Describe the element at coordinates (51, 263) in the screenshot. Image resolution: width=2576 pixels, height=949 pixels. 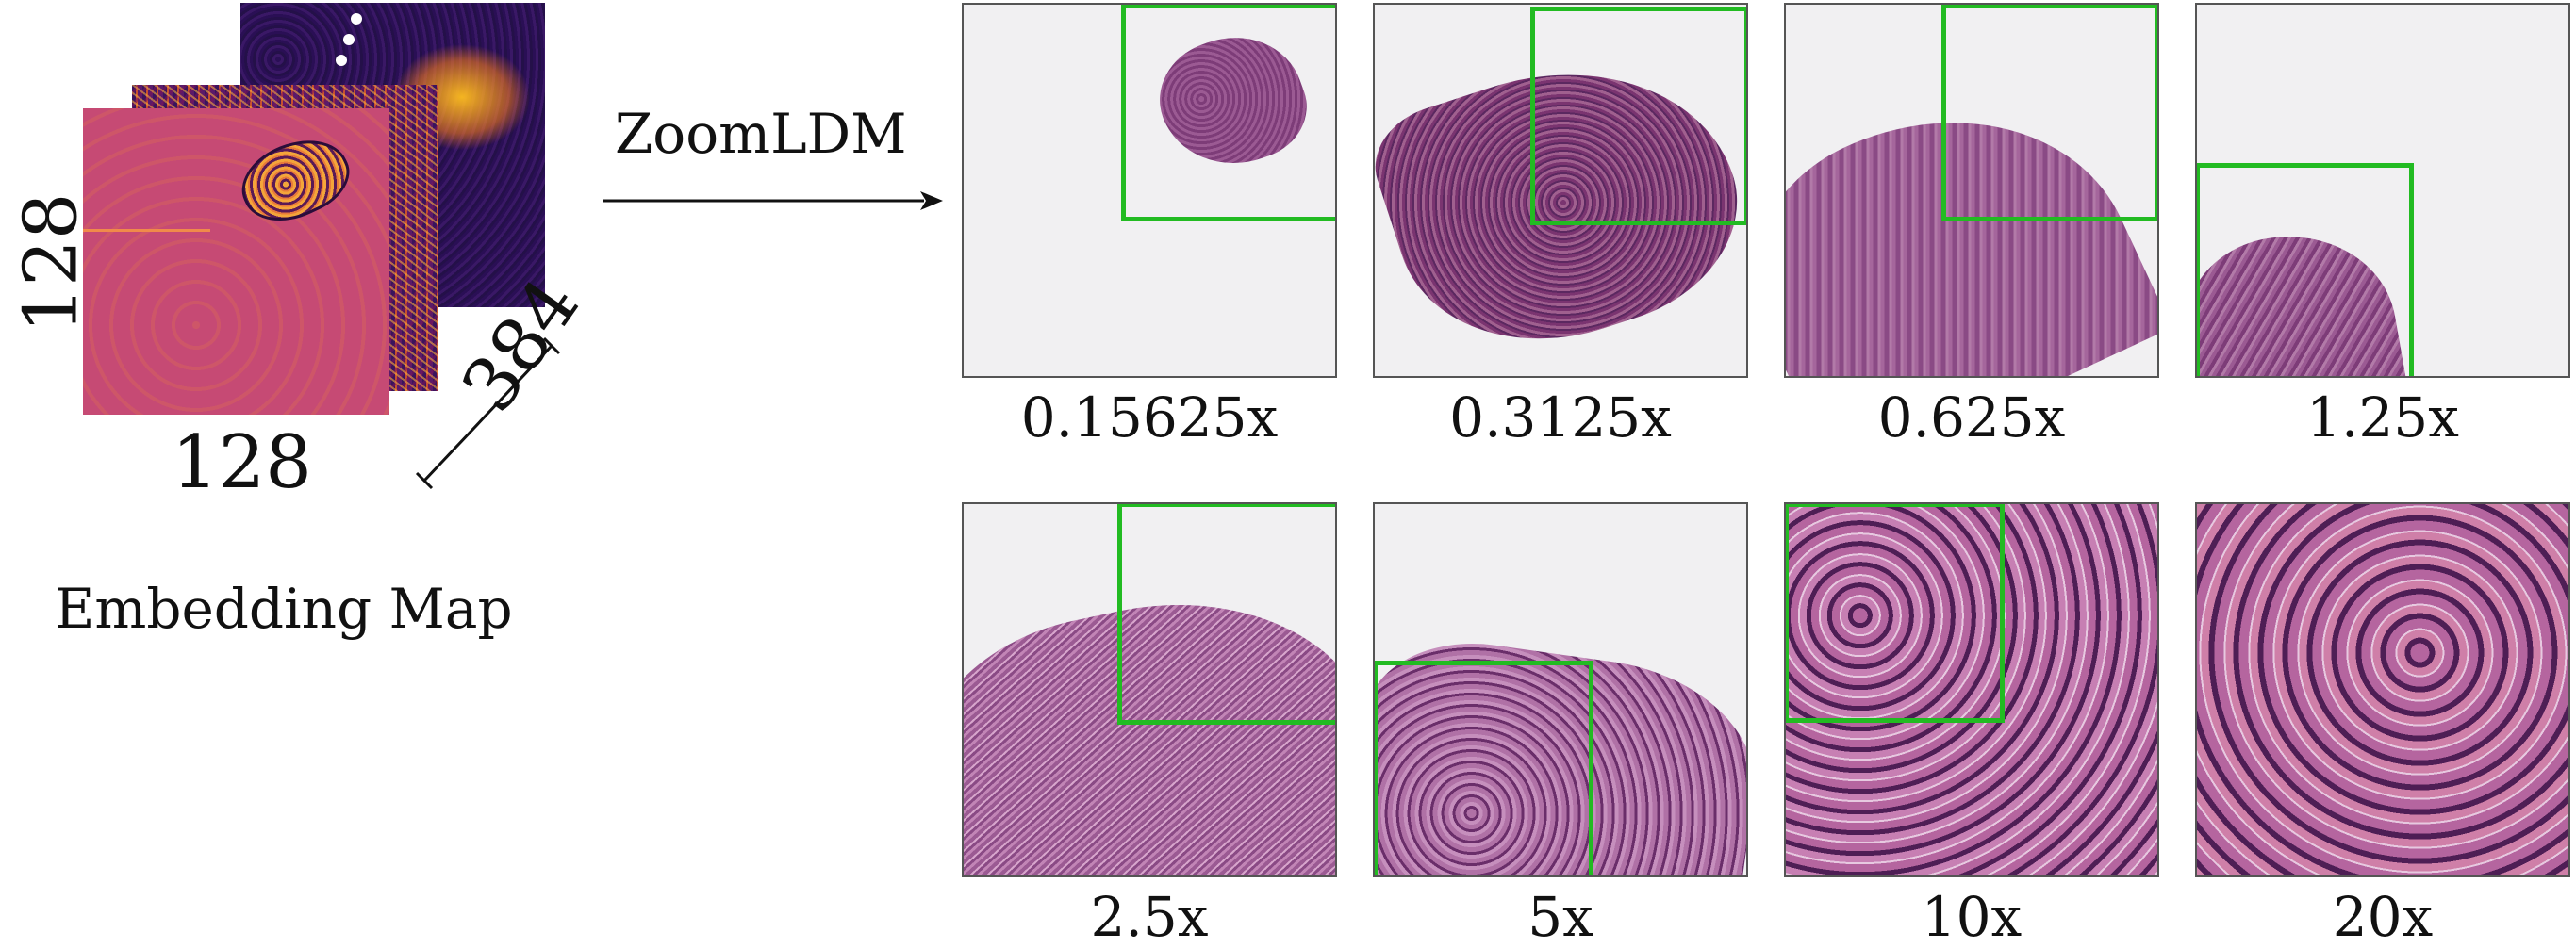
I see `embedding-height-label: 128` at that location.